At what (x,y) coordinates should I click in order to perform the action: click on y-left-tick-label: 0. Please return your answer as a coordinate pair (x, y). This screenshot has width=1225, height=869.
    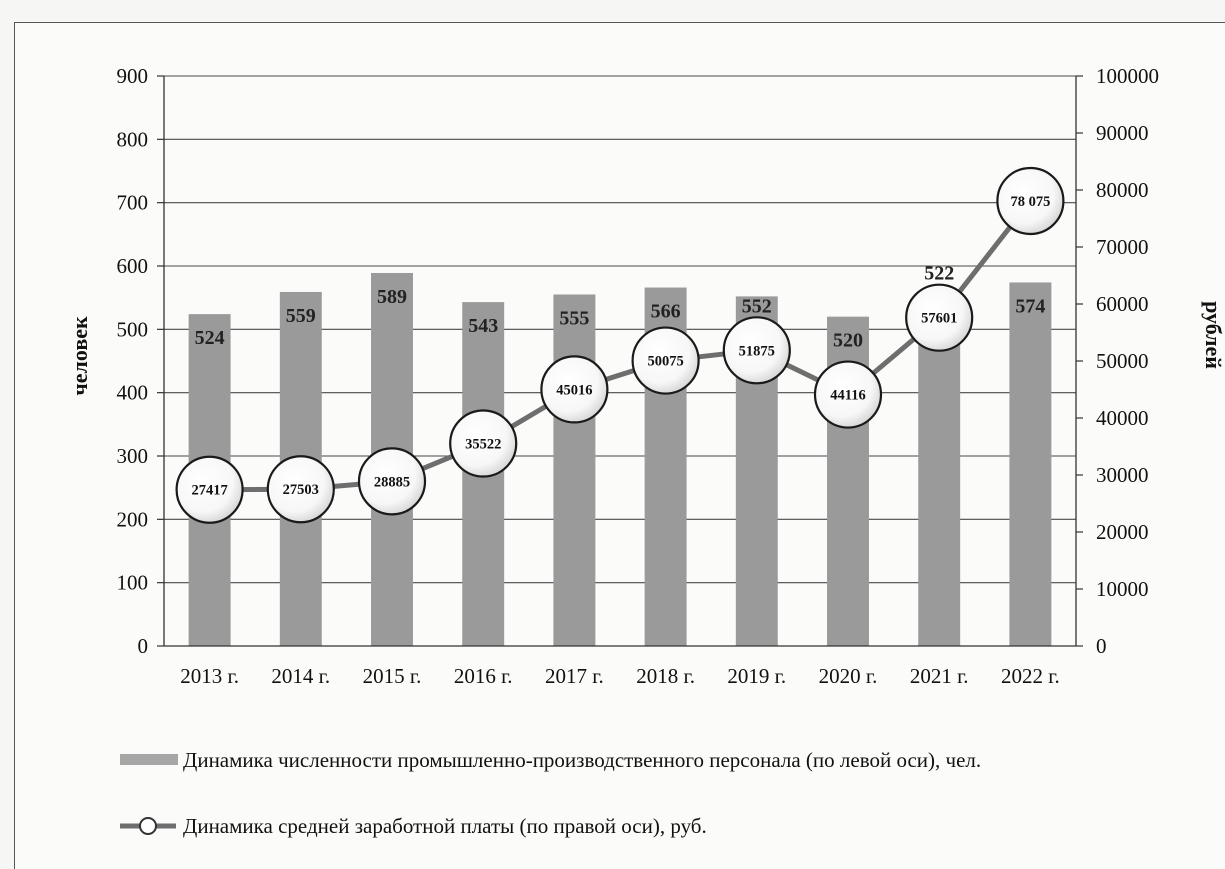
    Looking at the image, I should click on (143, 646).